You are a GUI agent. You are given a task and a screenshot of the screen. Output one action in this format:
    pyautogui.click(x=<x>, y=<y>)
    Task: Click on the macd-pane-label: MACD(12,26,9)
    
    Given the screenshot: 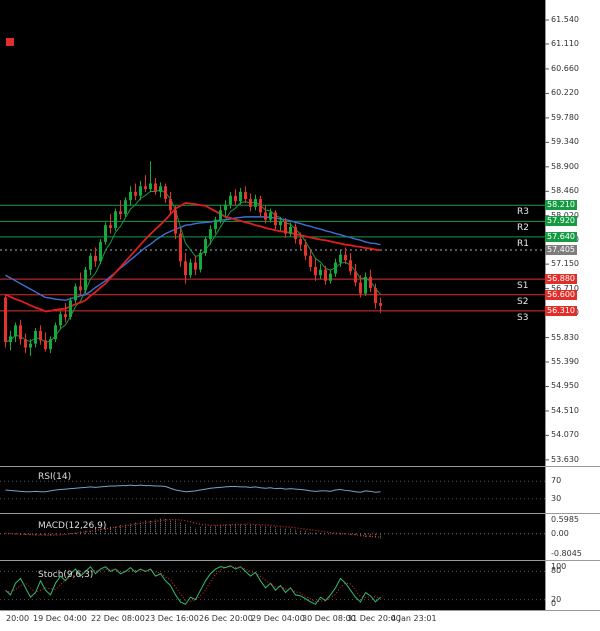 What is the action you would take?
    pyautogui.click(x=72, y=526)
    